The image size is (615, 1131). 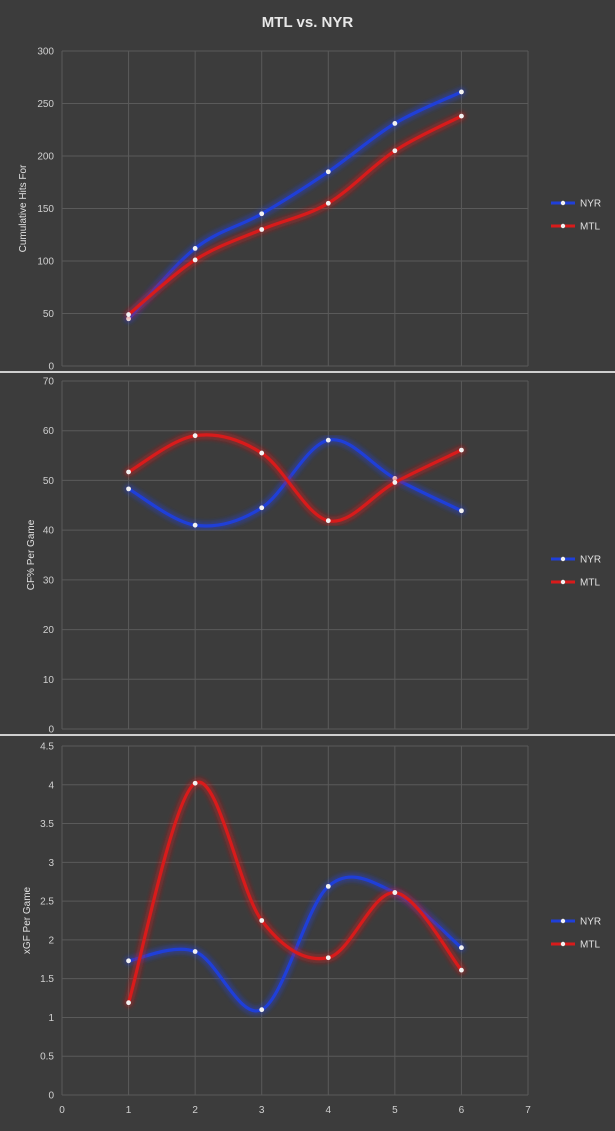 I want to click on x-tick-label: 3, so click(x=262, y=1110).